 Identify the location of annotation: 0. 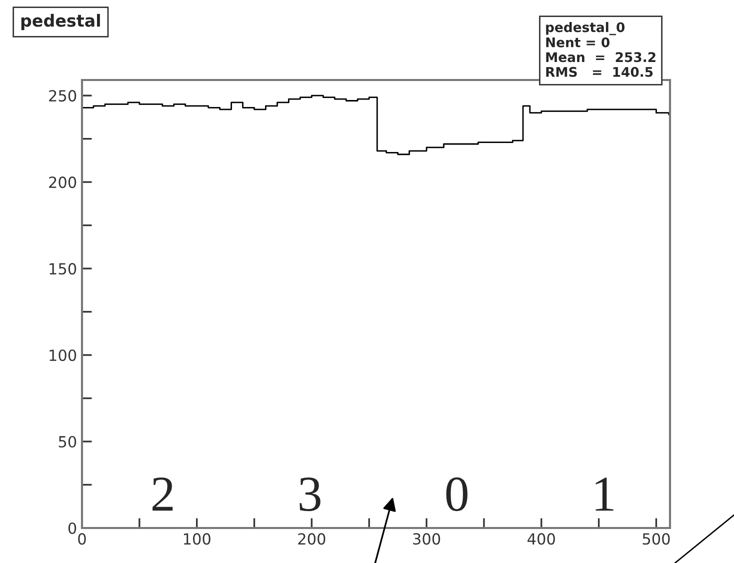
(457, 494).